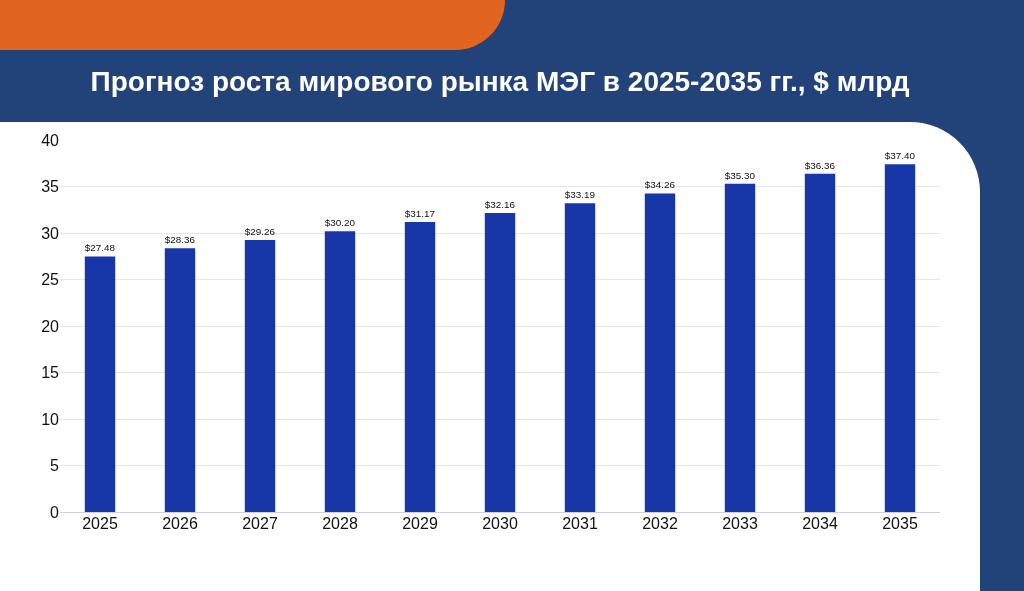 This screenshot has height=591, width=1024. What do you see at coordinates (50, 326) in the screenshot?
I see `y-tick-label: 20` at bounding box center [50, 326].